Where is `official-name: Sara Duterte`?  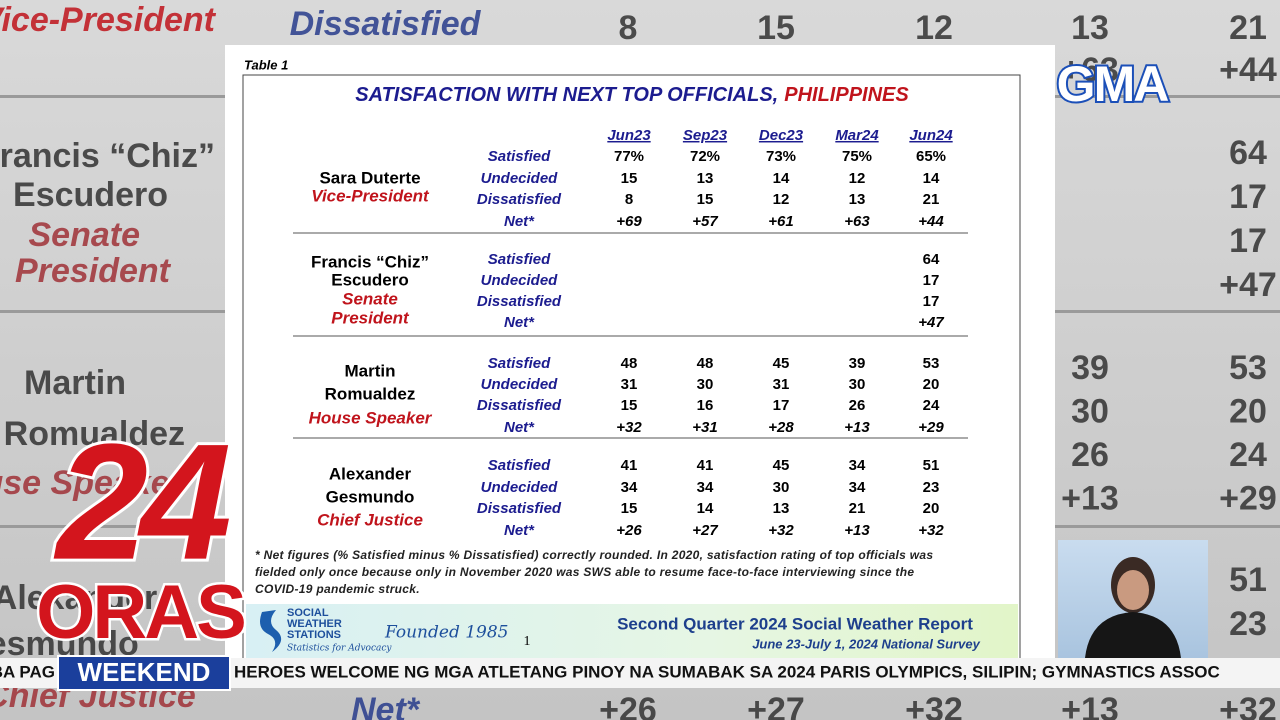
official-name: Sara Duterte is located at coordinates (369, 177).